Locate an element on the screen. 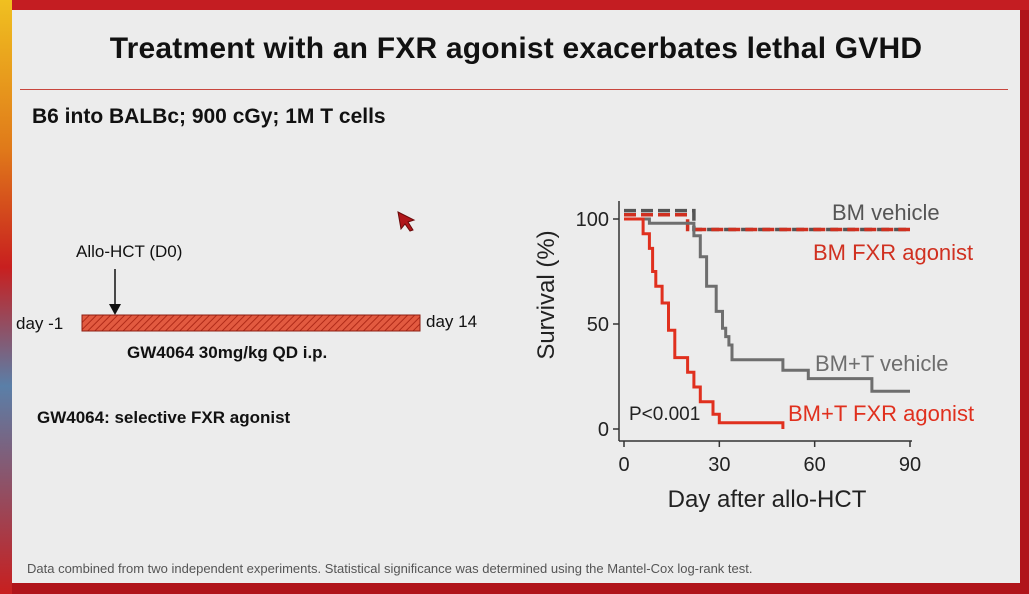 This screenshot has width=1029, height=594. slide-border-left is located at coordinates (6, 297).